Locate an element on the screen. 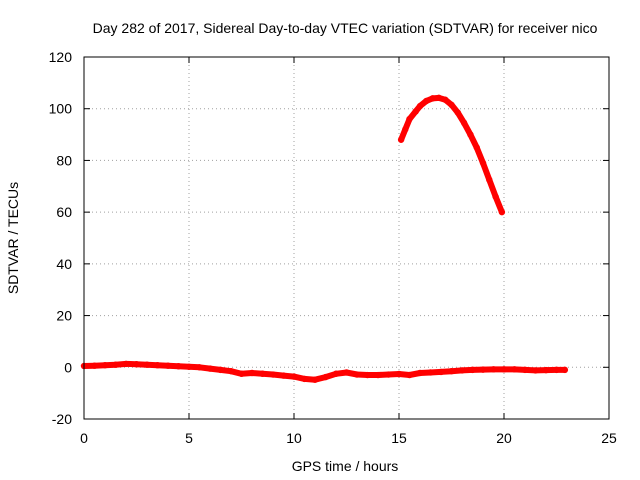 The height and width of the screenshot is (480, 640). y-axis-label: SDTVAR / TECUs is located at coordinates (13, 238).